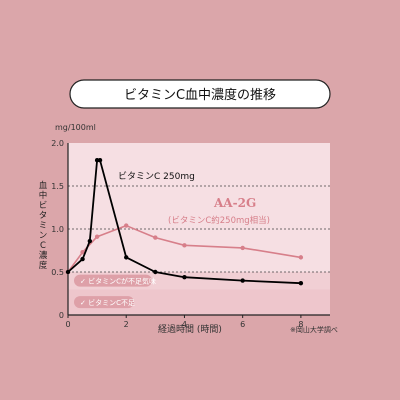  I want to click on source-note: ※岡山大学調べ, so click(314, 329).